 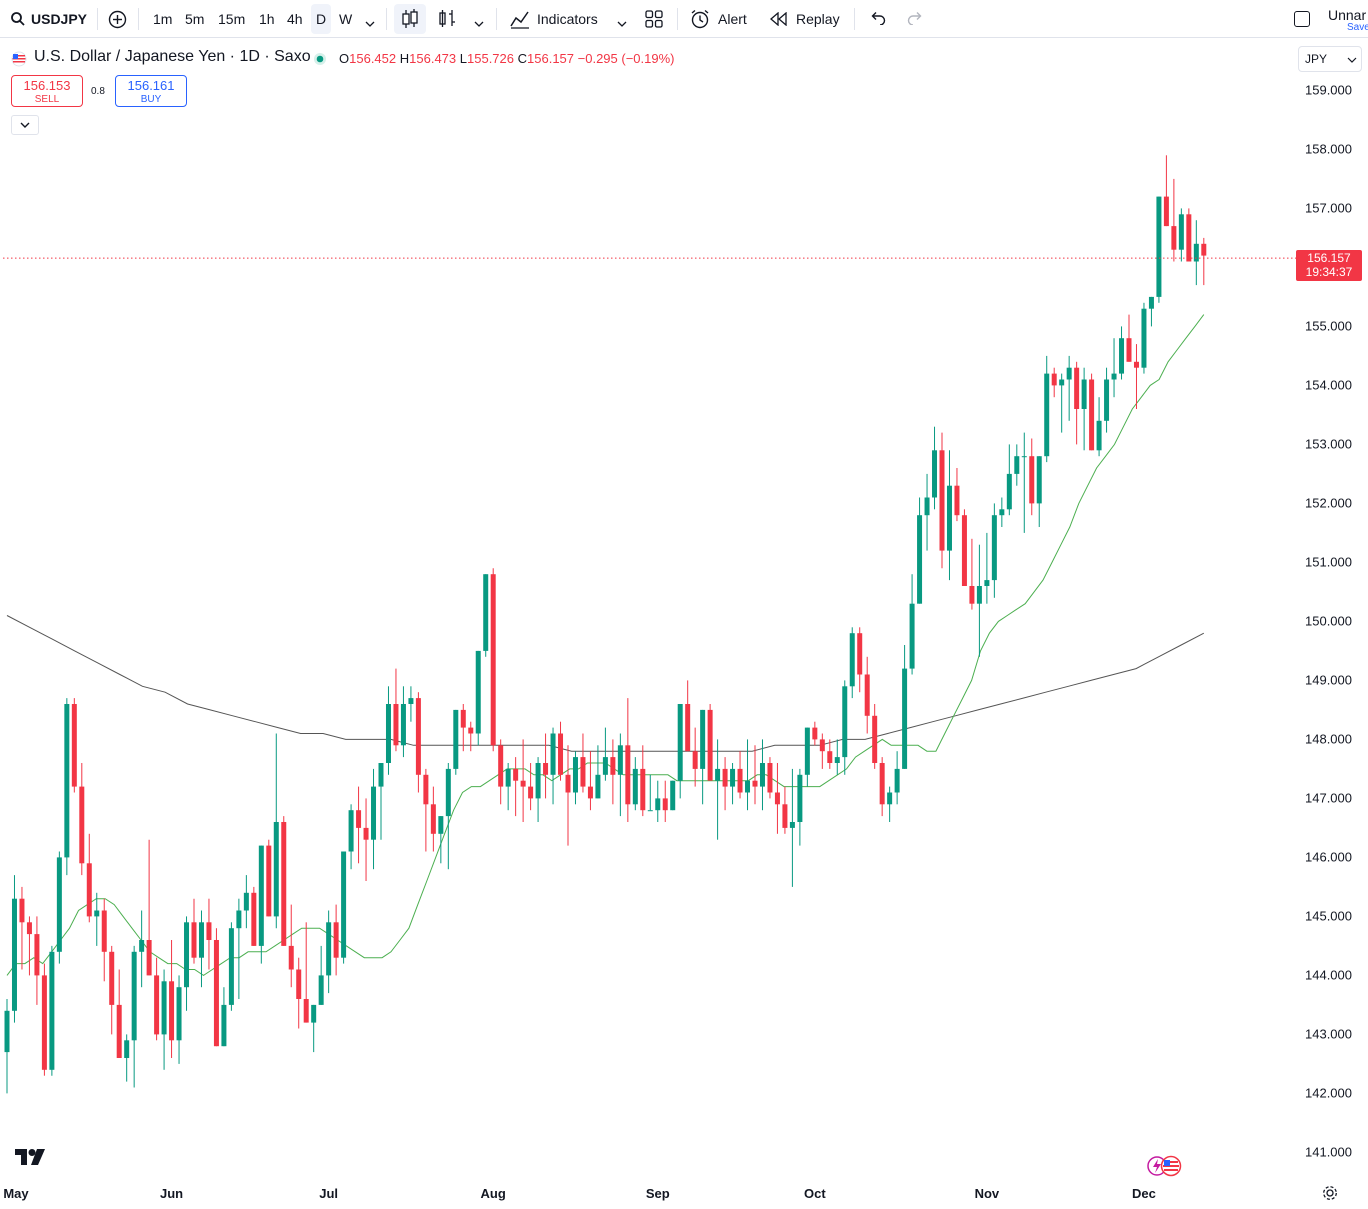 What do you see at coordinates (295, 19) in the screenshot?
I see `timeframe-4h: 4h` at bounding box center [295, 19].